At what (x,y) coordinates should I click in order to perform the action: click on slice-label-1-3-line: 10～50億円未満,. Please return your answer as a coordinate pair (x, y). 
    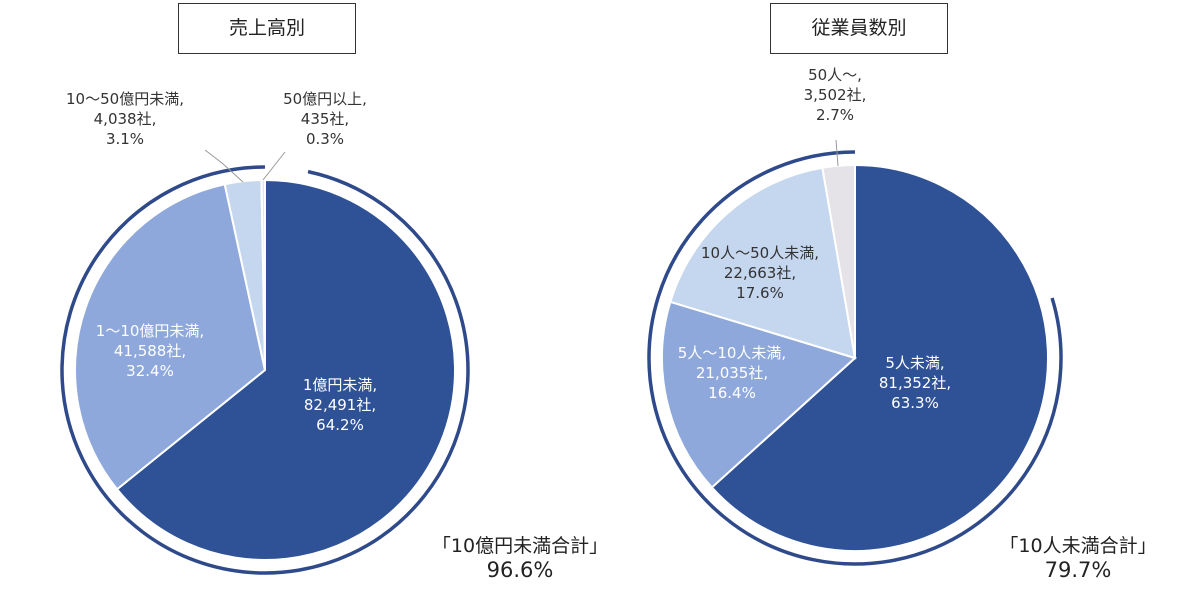
    Looking at the image, I should click on (125, 99).